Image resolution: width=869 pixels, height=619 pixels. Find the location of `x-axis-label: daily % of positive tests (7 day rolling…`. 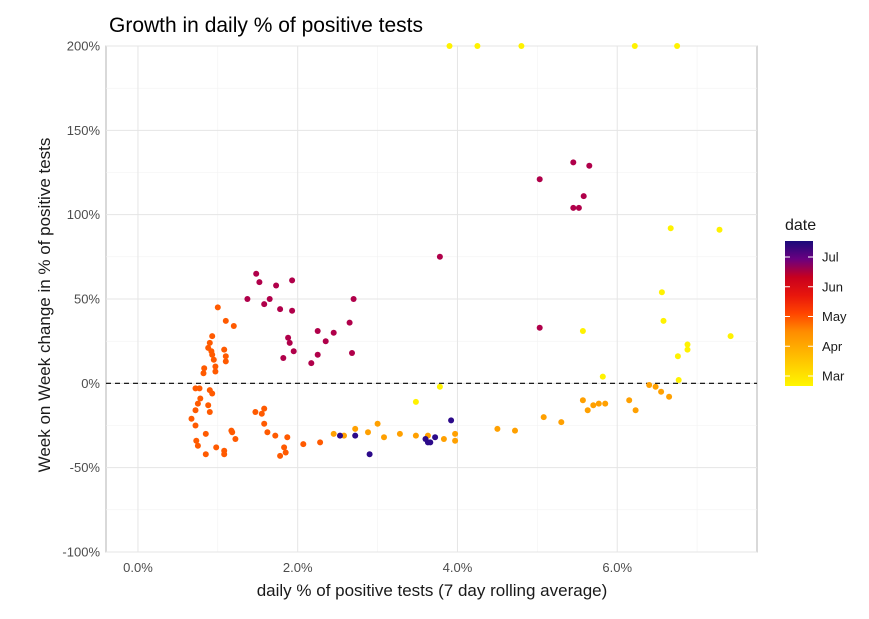

x-axis-label: daily % of positive tests (7 day rolling… is located at coordinates (432, 590).